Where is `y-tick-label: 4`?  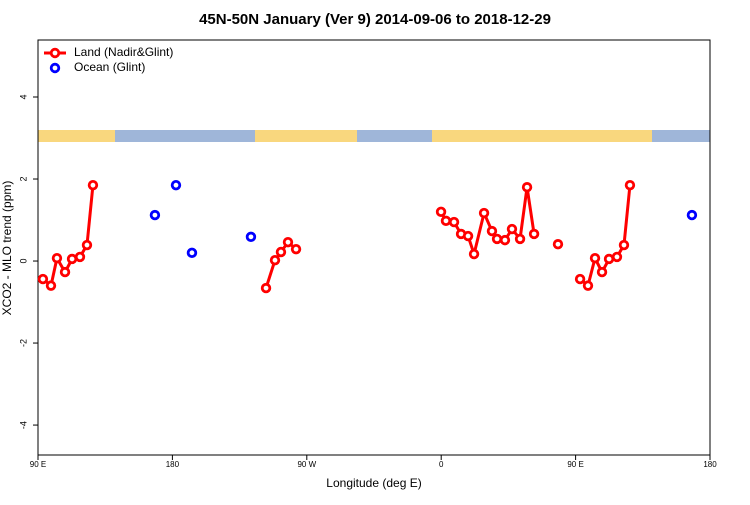
y-tick-label: 4 is located at coordinates (23, 96).